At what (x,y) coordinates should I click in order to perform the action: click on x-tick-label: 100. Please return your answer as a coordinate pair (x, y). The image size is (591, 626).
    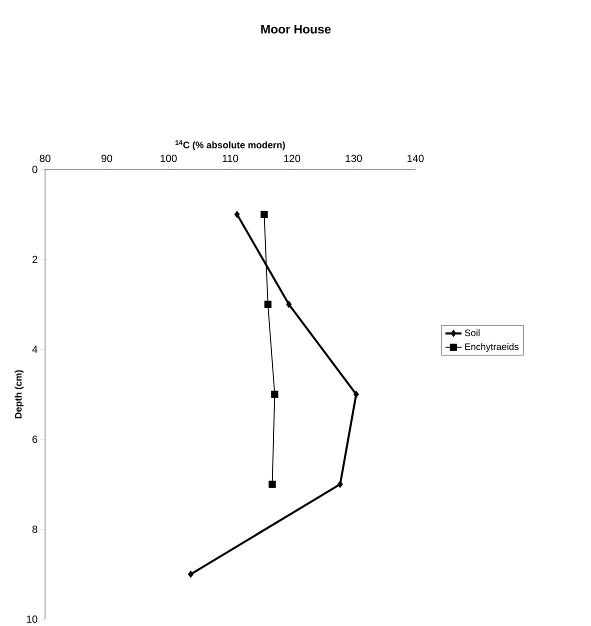
    Looking at the image, I should click on (168, 158).